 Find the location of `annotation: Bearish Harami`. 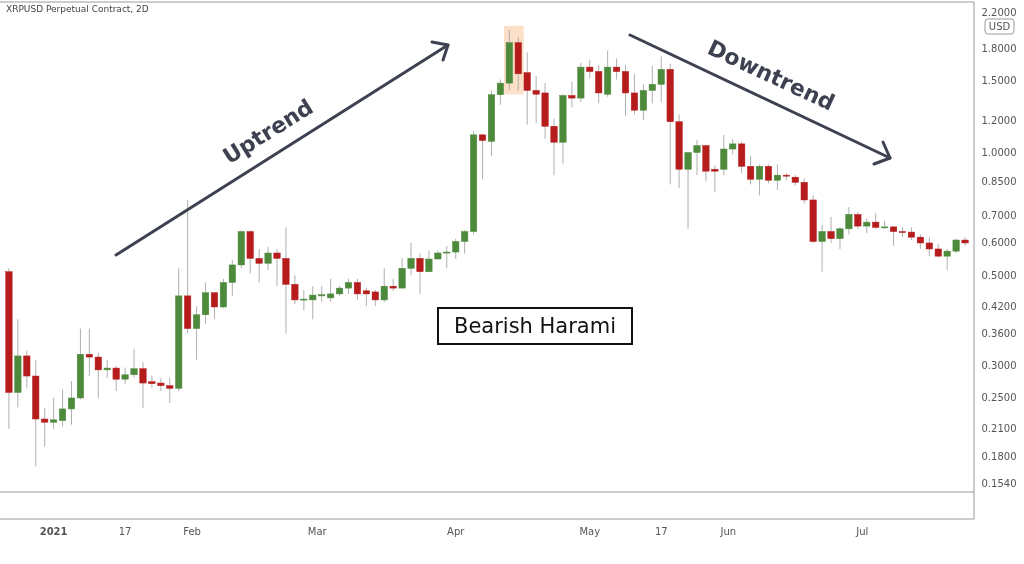

annotation: Bearish Harami is located at coordinates (535, 326).